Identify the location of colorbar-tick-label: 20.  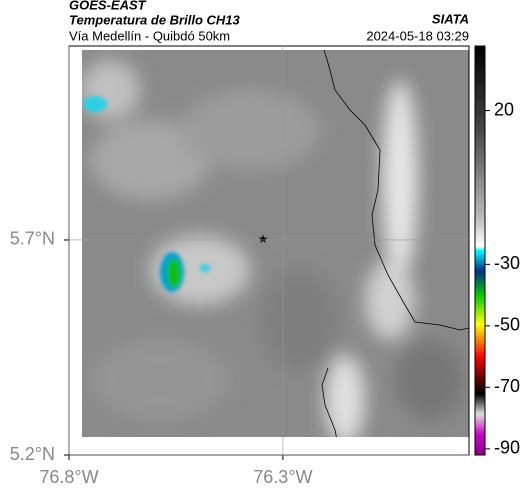
(504, 109).